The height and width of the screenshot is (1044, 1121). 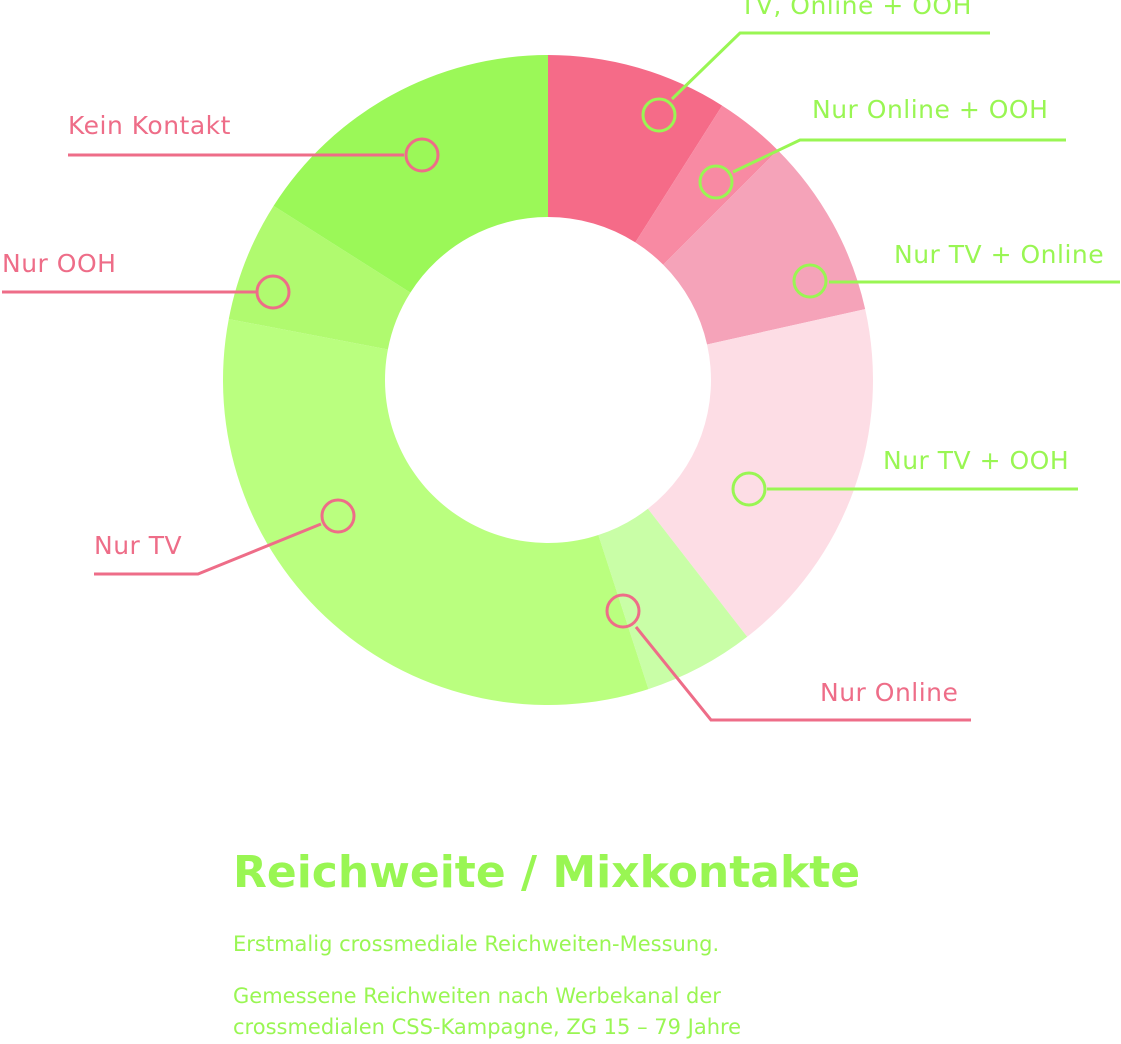 I want to click on slice-nur-ooh, so click(x=319, y=277).